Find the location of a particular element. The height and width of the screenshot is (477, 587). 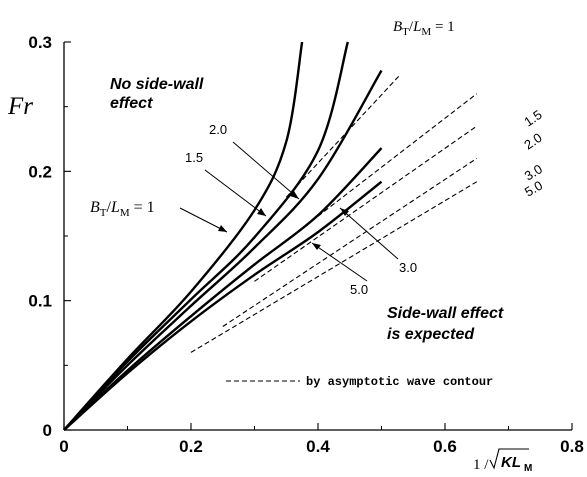

legend: by asymptotic wave contour is located at coordinates (359, 382).